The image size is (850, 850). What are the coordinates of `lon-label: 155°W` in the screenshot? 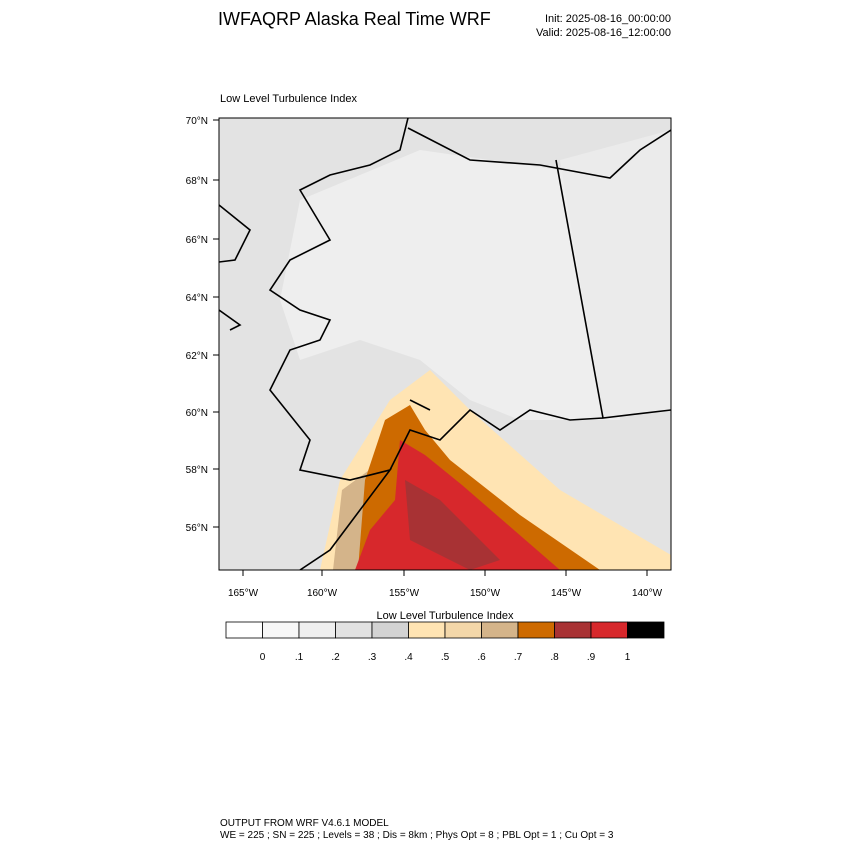 It's located at (404, 593).